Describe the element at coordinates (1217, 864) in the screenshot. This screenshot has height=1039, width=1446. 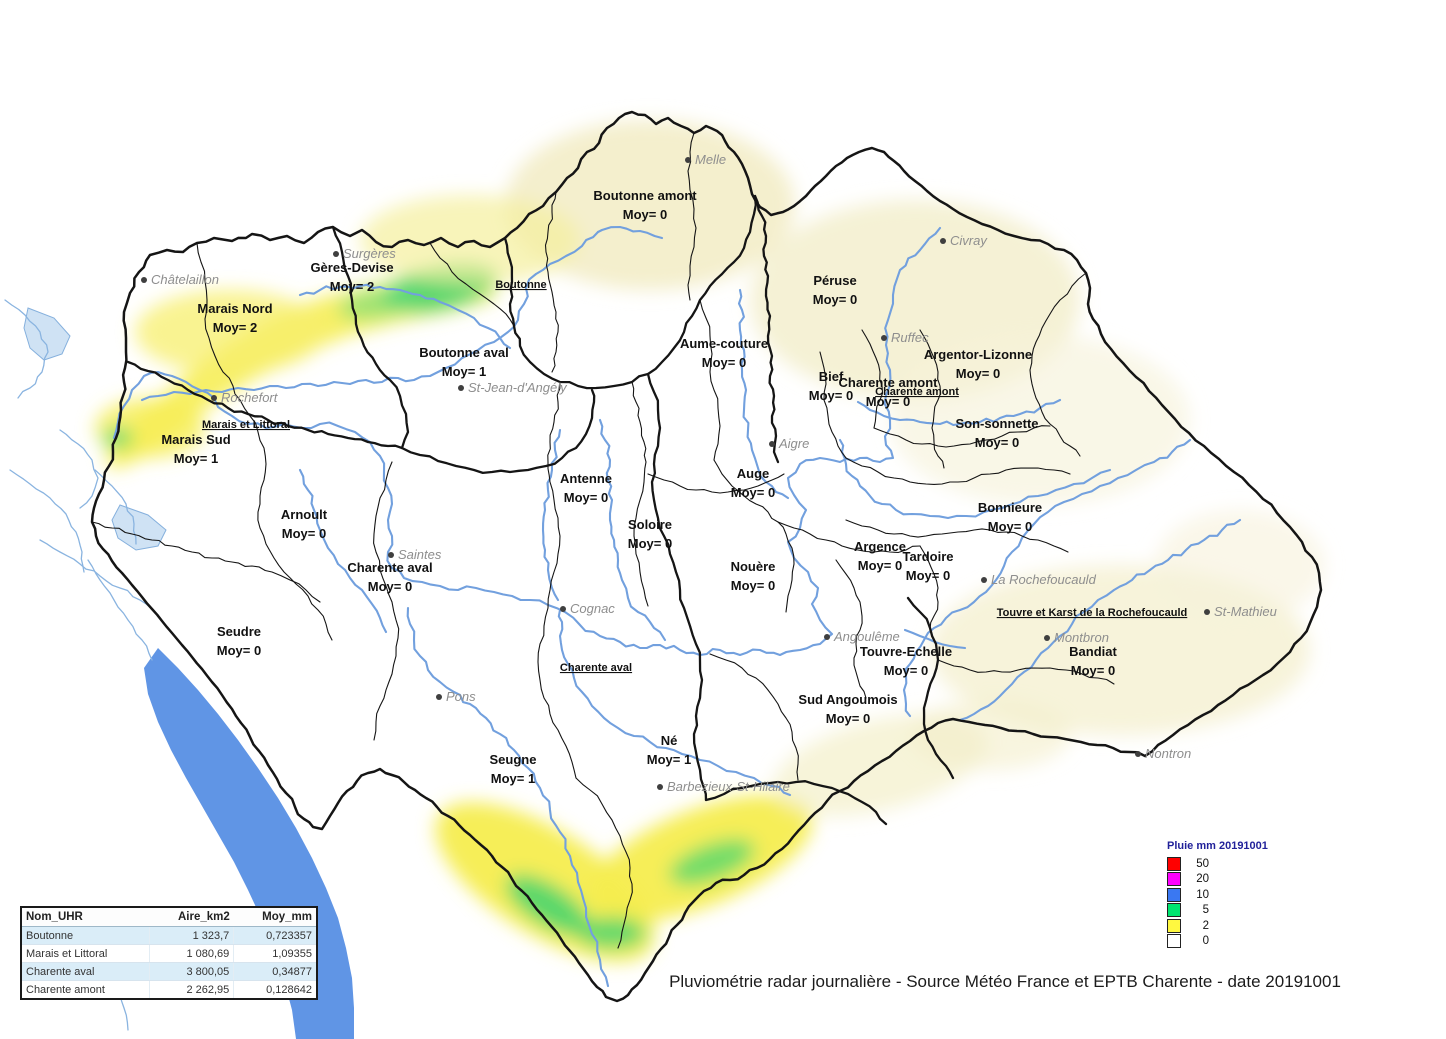
I see `legend-entry: 50` at that location.